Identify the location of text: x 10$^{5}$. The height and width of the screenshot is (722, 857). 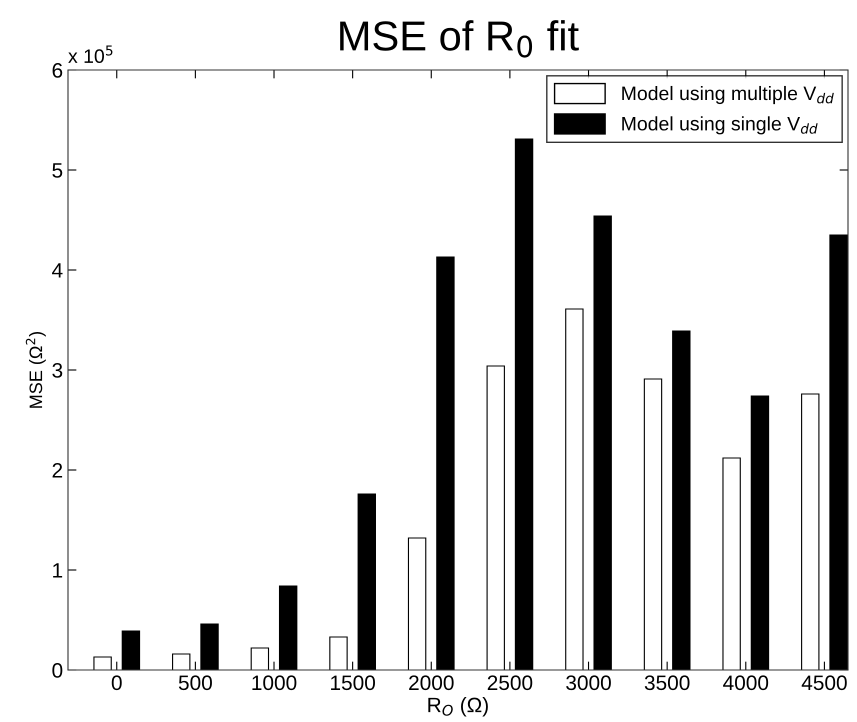
(90, 54).